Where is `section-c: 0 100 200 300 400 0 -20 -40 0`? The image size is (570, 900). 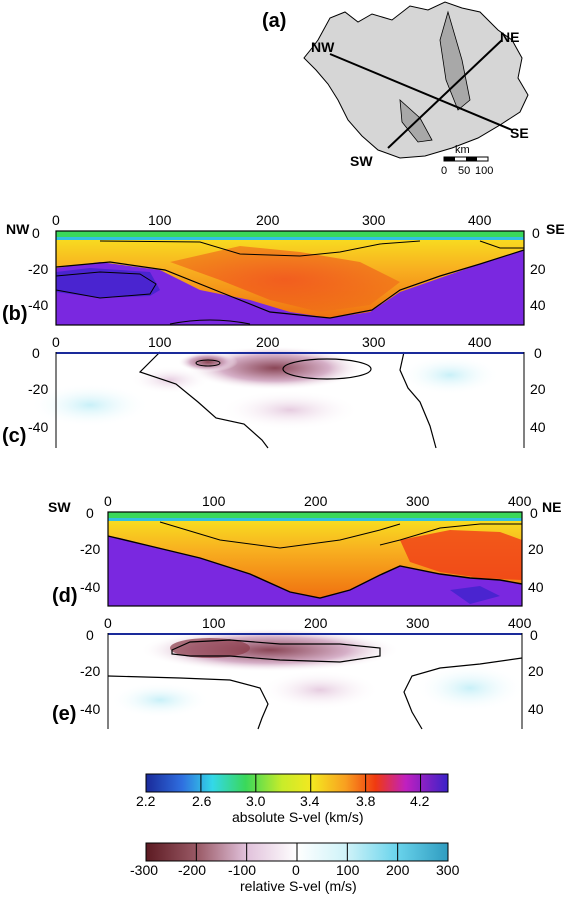
section-c: 0 100 200 300 400 0 -20 -40 0 is located at coordinates (274, 391).